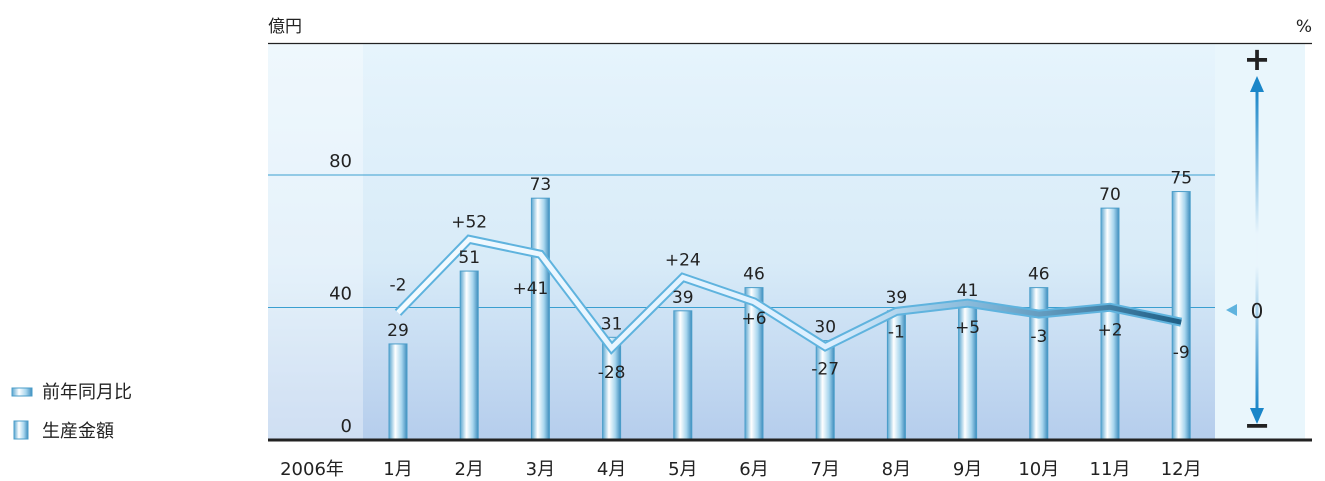 The height and width of the screenshot is (481, 1325). Describe the element at coordinates (1257, 84) in the screenshot. I see `arrow-up-head` at that location.